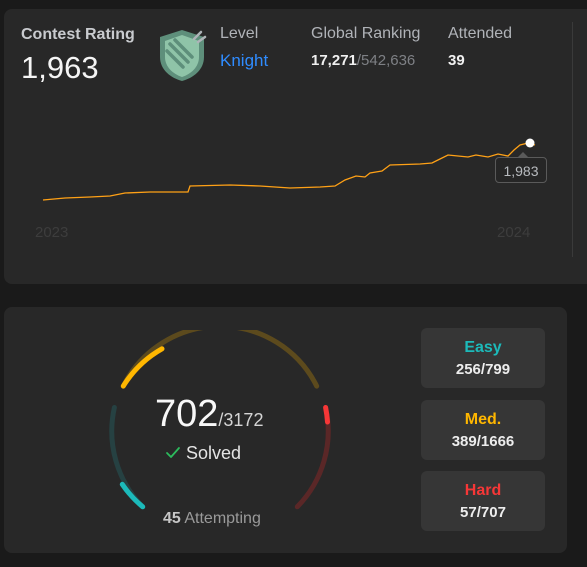 The height and width of the screenshot is (567, 587). Describe the element at coordinates (326, 415) in the screenshot. I see `hard-progress-arc` at that location.